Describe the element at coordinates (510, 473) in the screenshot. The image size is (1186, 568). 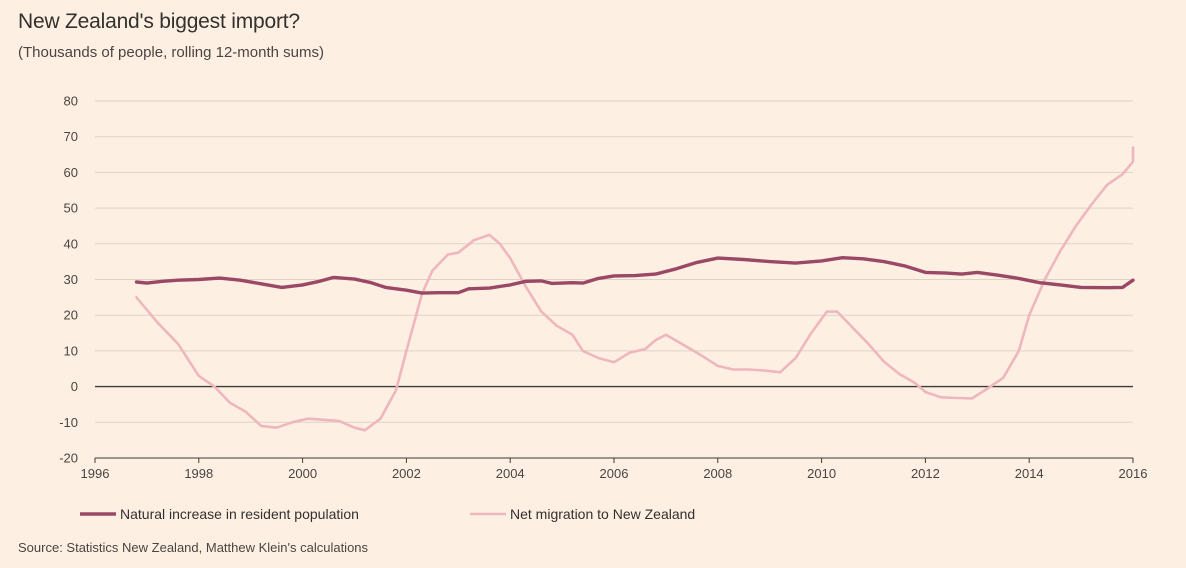
I see `x-tick-label: 2004` at that location.